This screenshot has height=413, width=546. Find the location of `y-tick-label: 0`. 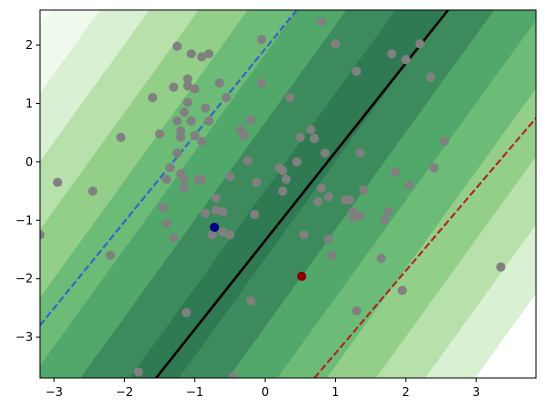

y-tick-label: 0 is located at coordinates (29, 162).